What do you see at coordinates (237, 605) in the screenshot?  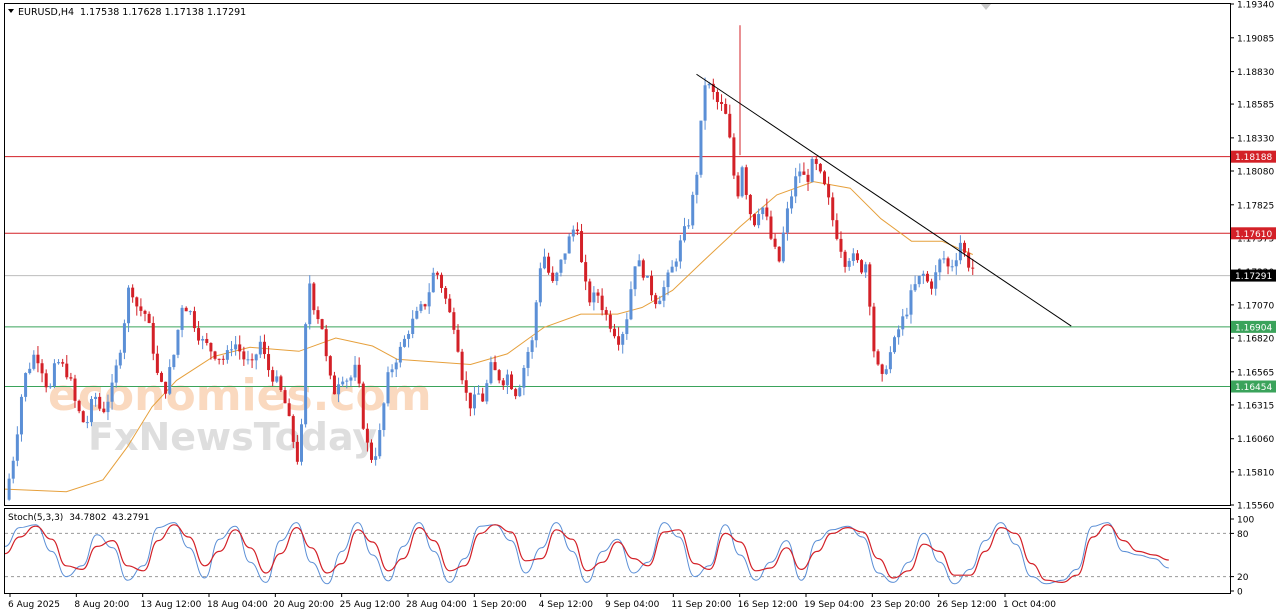 I see `time-tick-label: 18 Aug 04:00` at bounding box center [237, 605].